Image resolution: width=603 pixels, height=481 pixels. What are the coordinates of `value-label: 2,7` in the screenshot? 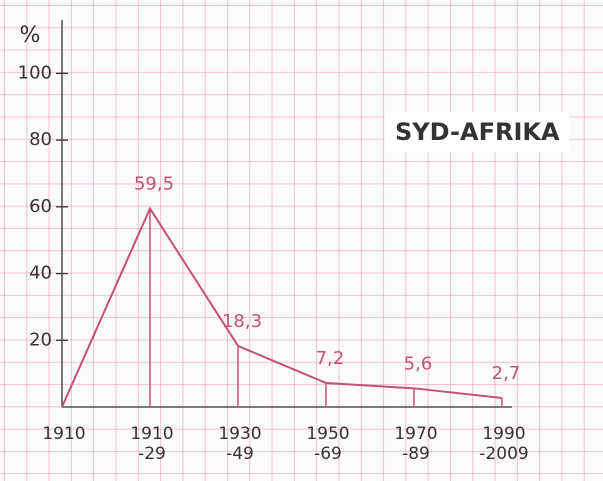 It's located at (506, 373).